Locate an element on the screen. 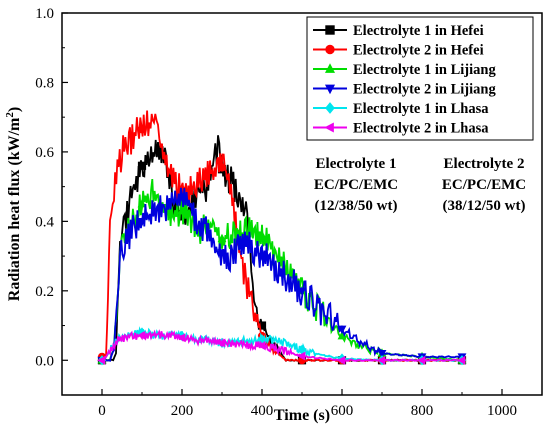 The width and height of the screenshot is (550, 426). y-axis-title: Radiation heat flux (kW/m2) is located at coordinates (13, 204).